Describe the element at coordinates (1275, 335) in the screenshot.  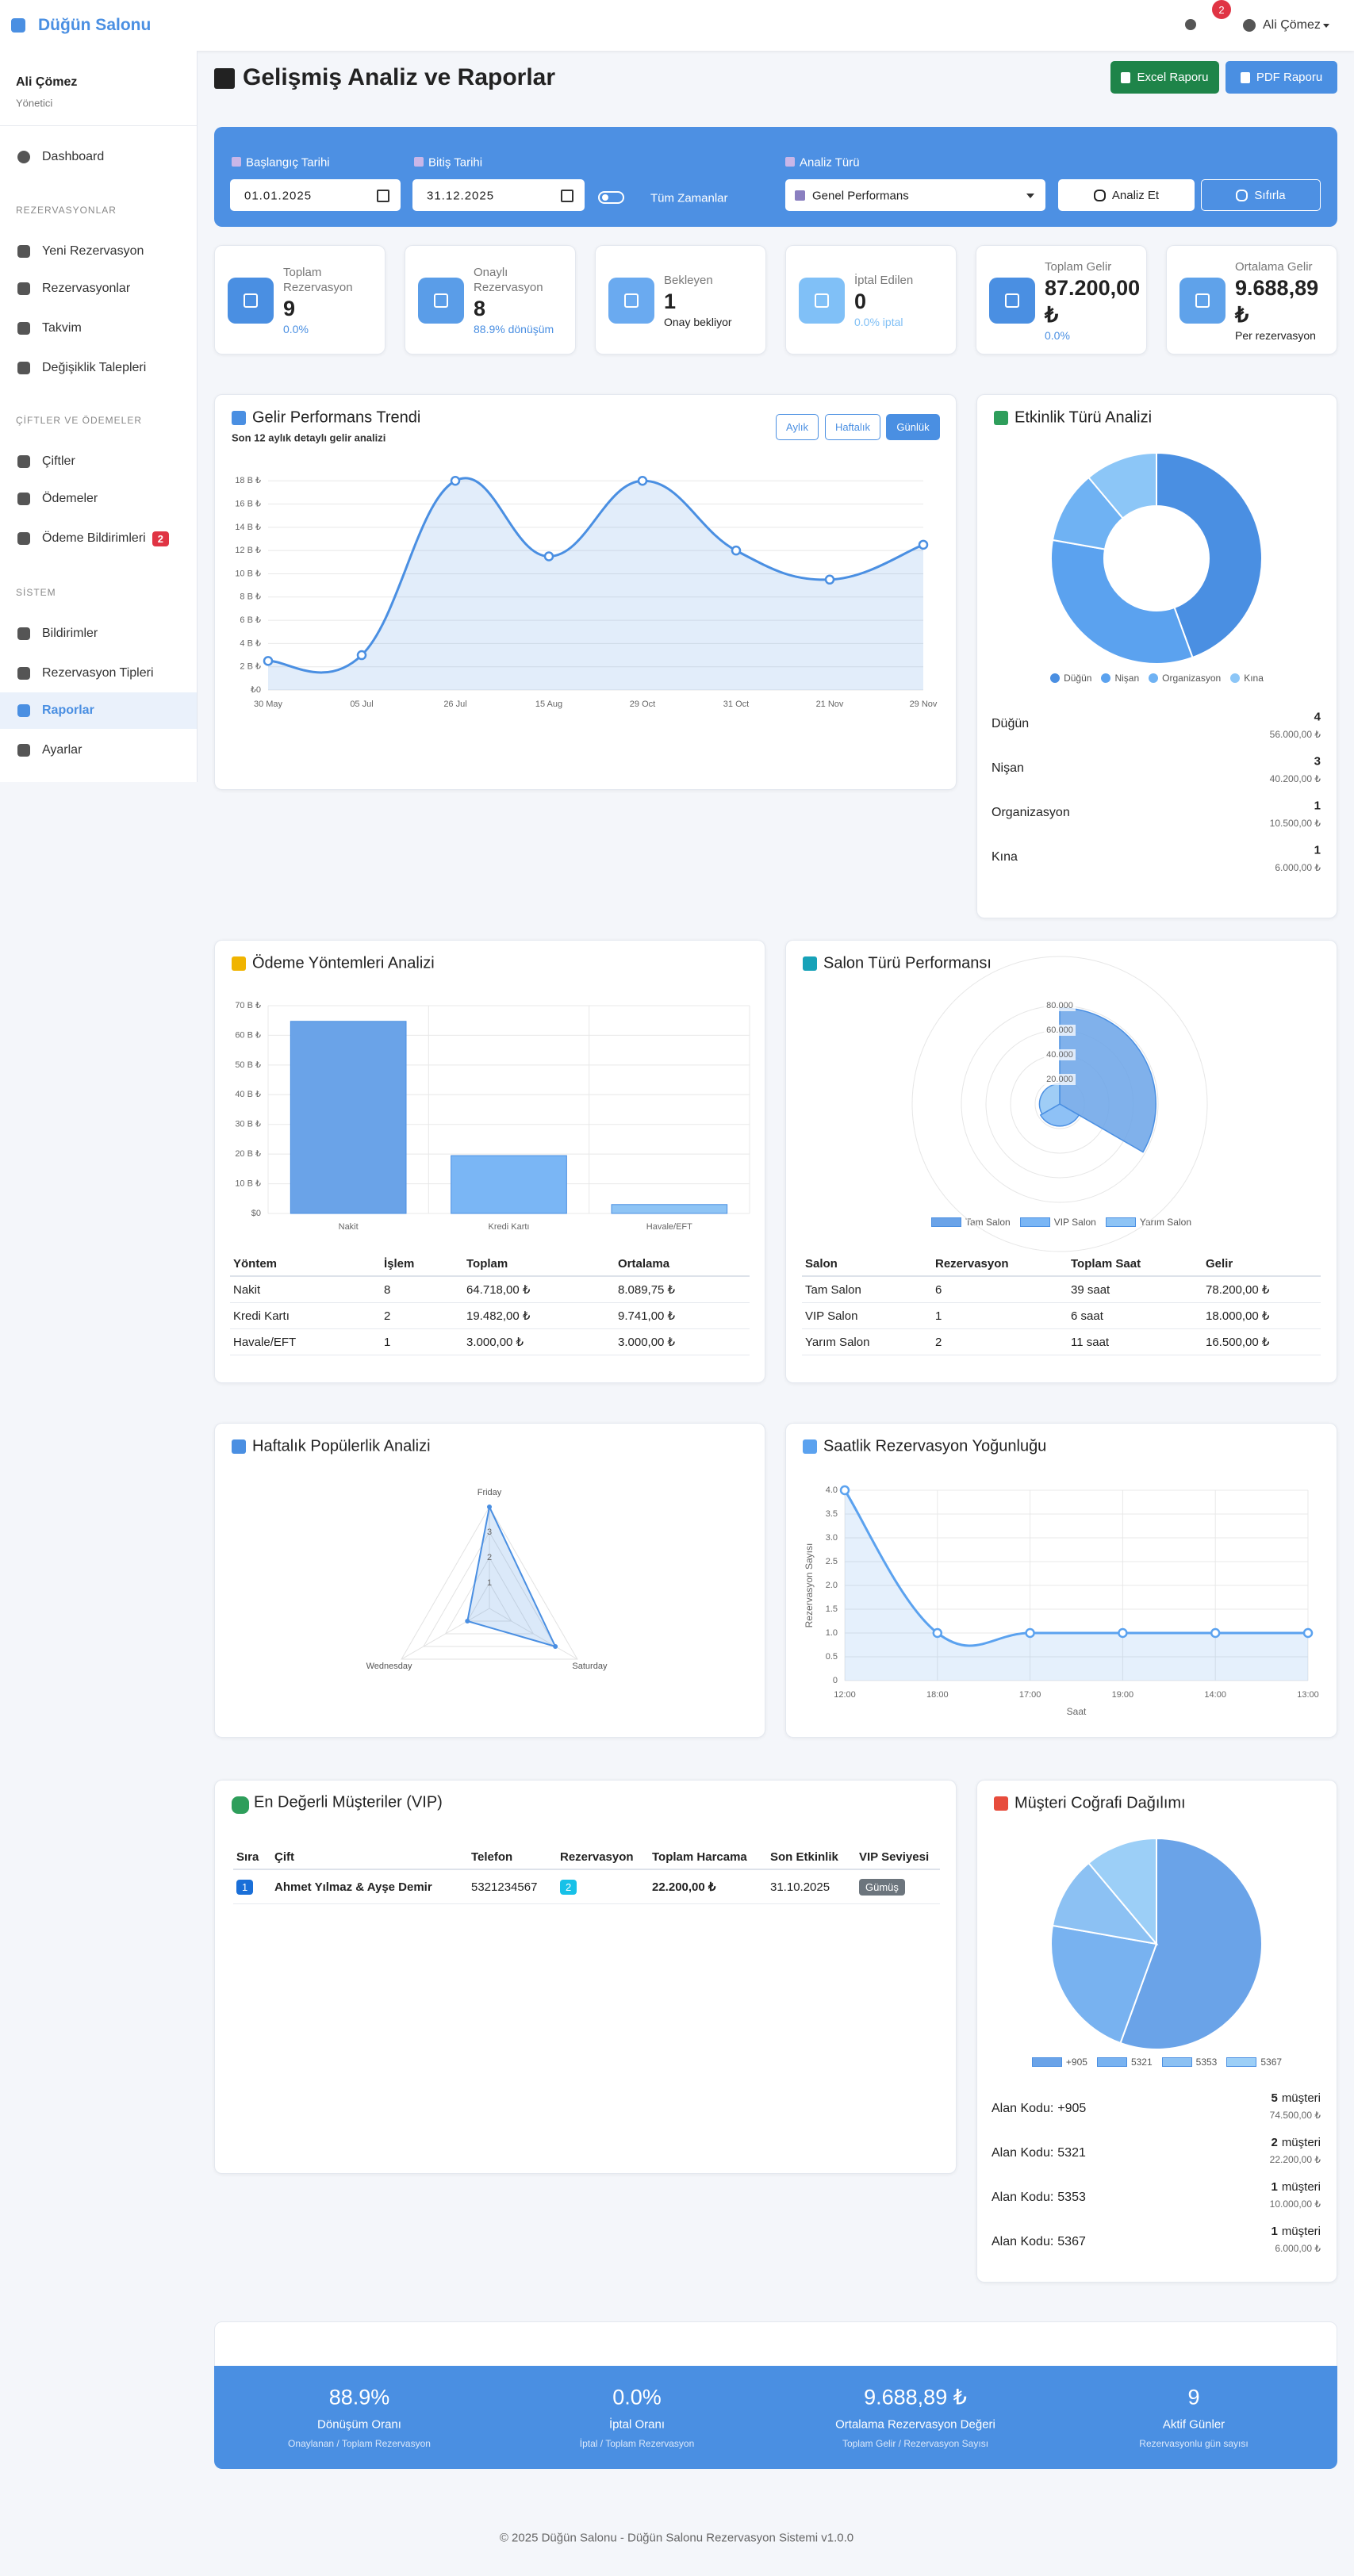
I see `stat-note: Per rezervasyon` at that location.